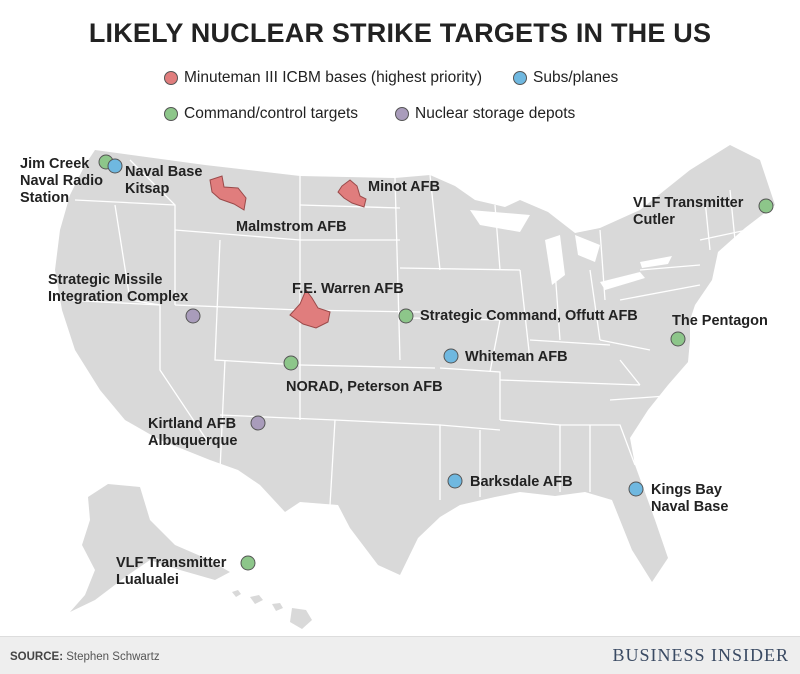 The height and width of the screenshot is (674, 800). I want to click on label-line: Minot AFB, so click(404, 187).